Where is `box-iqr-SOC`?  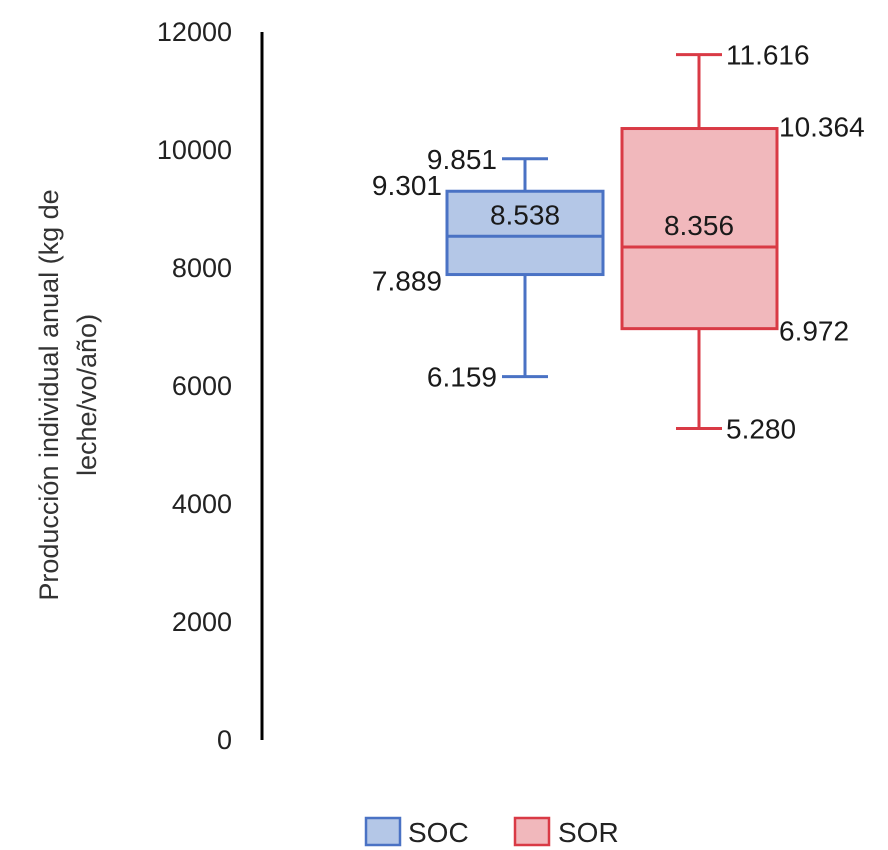 box-iqr-SOC is located at coordinates (525, 233).